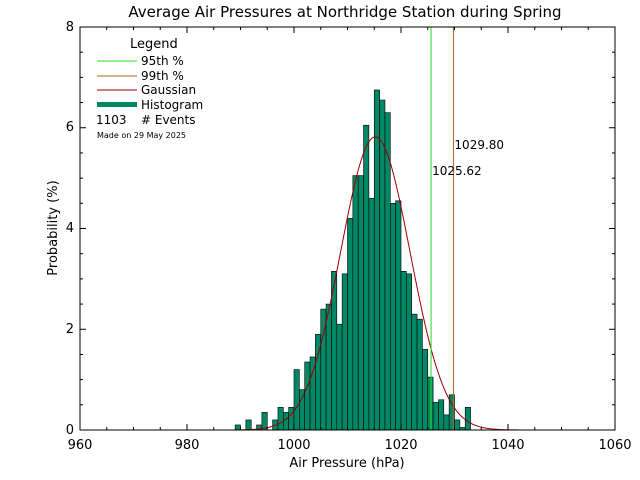  Describe the element at coordinates (162, 76) in the screenshot. I see `legend-label-p99: 99th %` at that location.